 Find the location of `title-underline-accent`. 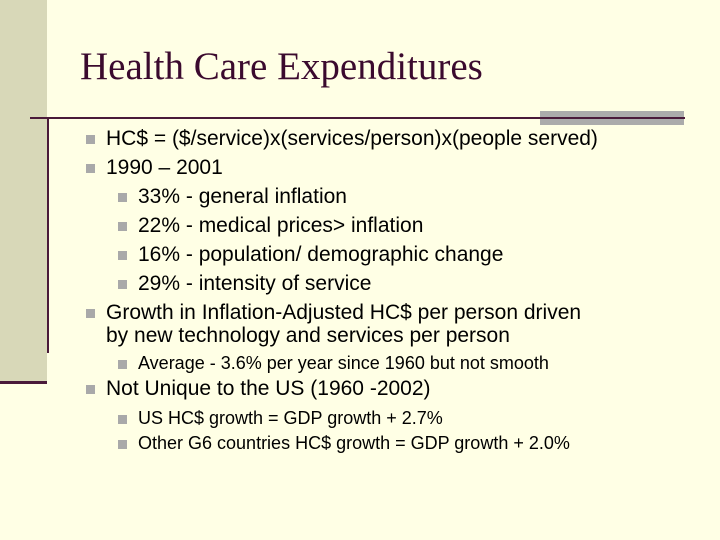

title-underline-accent is located at coordinates (612, 118).